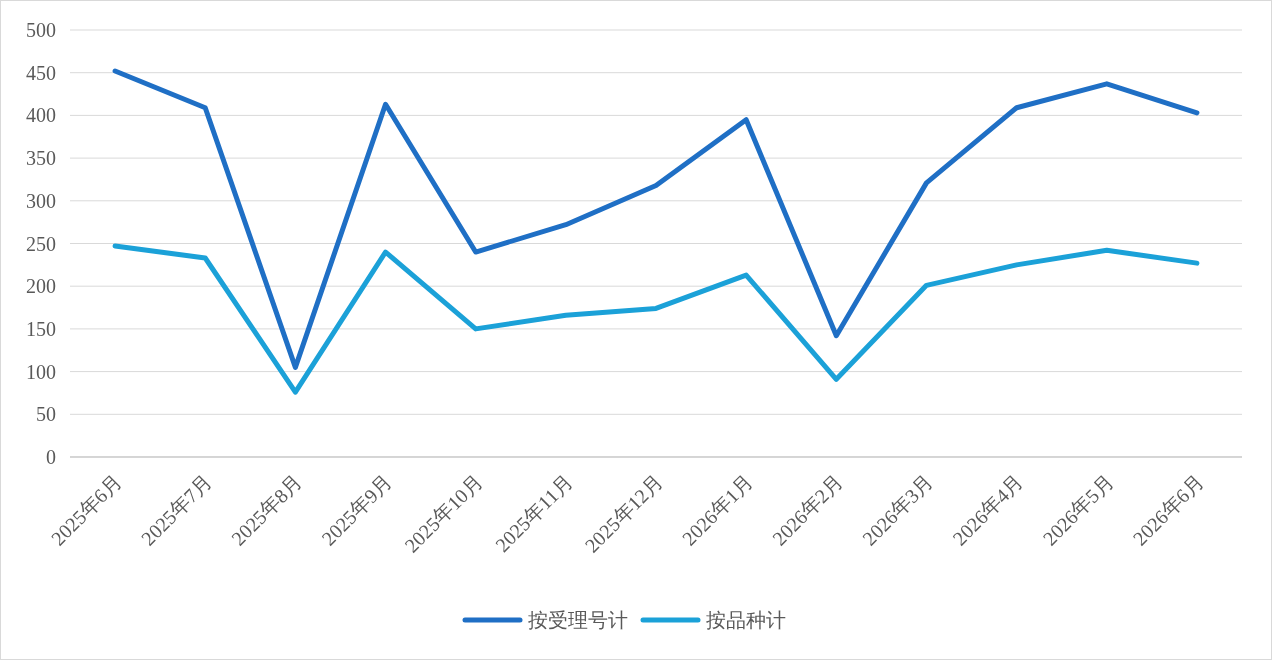 The image size is (1272, 660). Describe the element at coordinates (41, 286) in the screenshot. I see `y-tick-label: 200` at that location.